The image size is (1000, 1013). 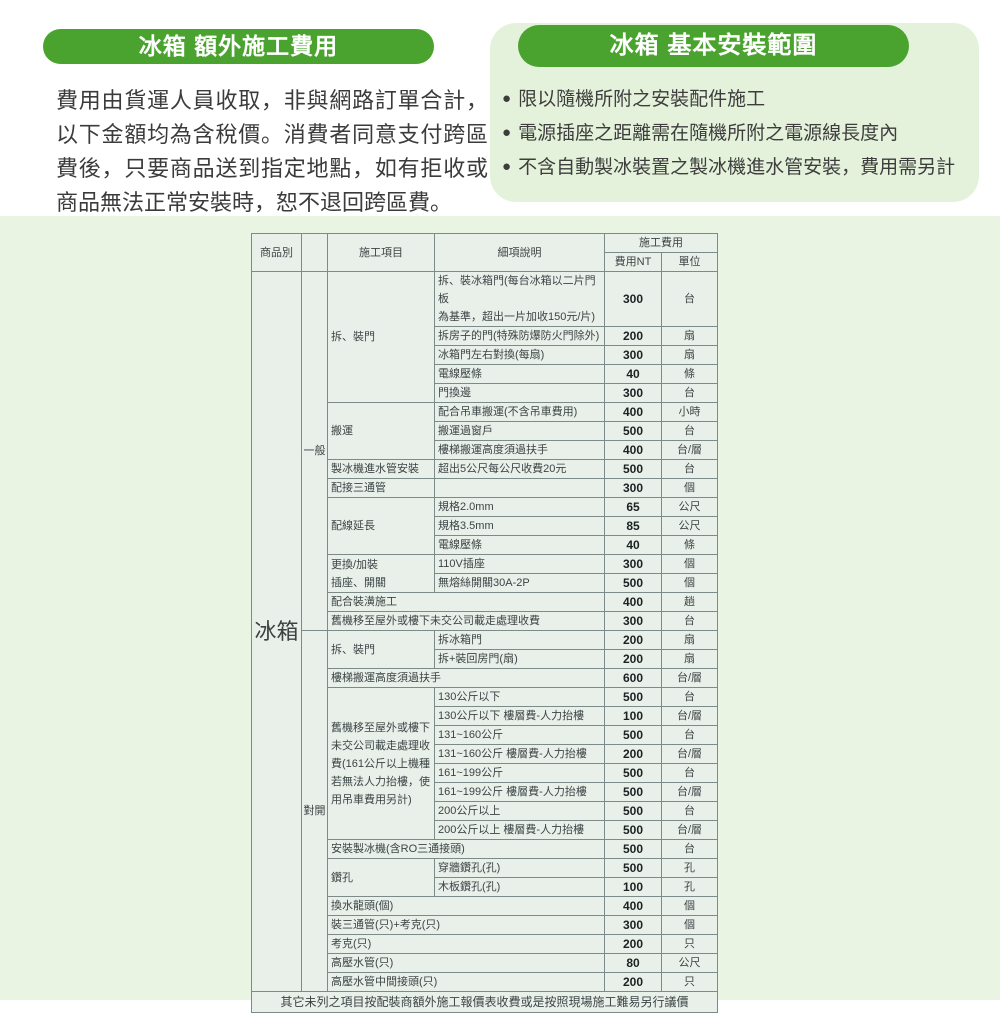 I want to click on fee-cell: 80, so click(x=633, y=963).